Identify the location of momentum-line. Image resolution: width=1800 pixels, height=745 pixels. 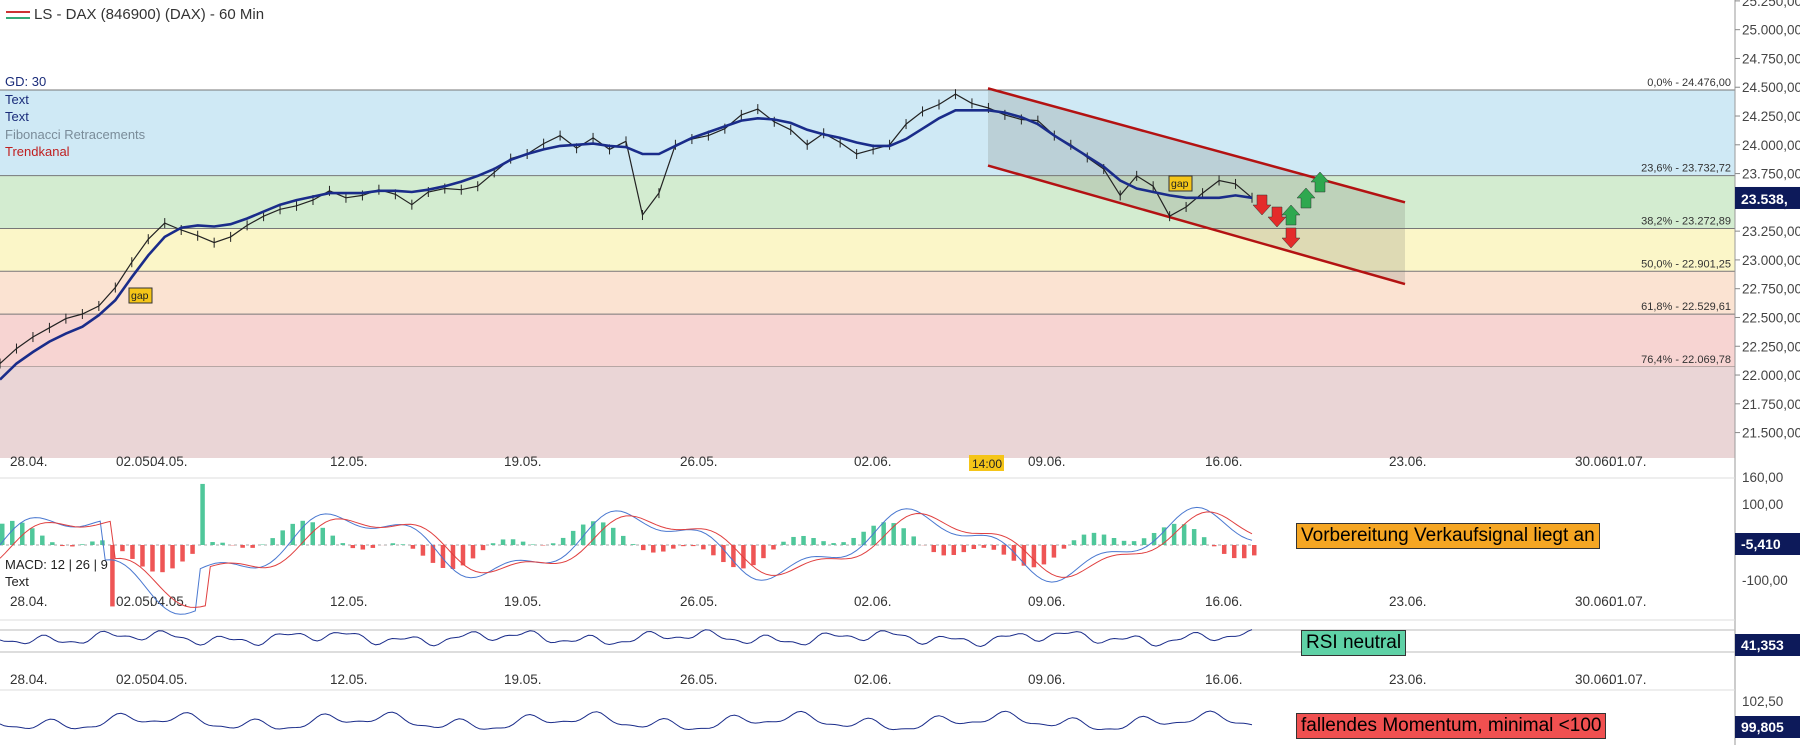
(626, 720).